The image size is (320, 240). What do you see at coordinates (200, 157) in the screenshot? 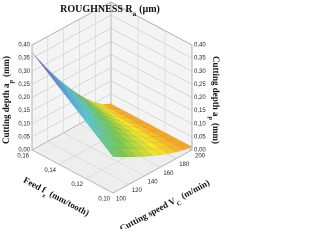
I see `y-tick-label: 200` at bounding box center [200, 157].